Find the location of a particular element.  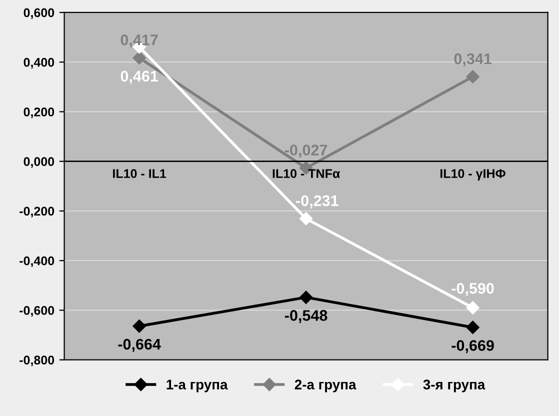

data-label: 0,461 is located at coordinates (139, 77).